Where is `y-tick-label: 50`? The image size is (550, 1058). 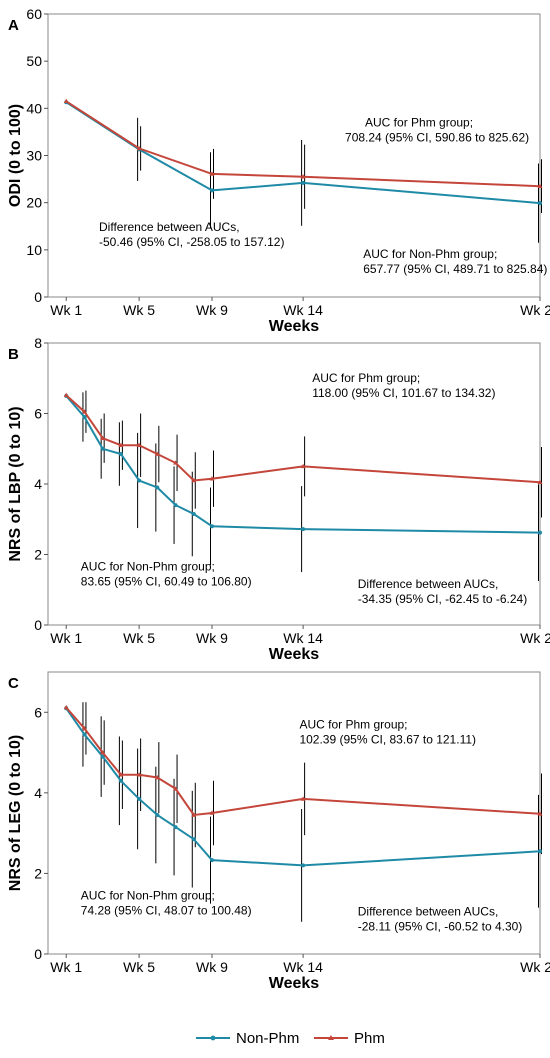 y-tick-label: 50 is located at coordinates (34, 61).